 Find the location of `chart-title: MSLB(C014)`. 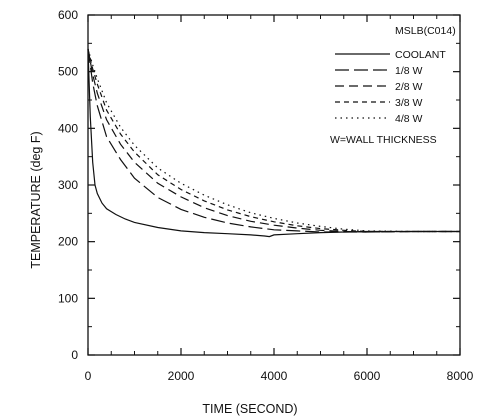

chart-title: MSLB(C014) is located at coordinates (425, 31).